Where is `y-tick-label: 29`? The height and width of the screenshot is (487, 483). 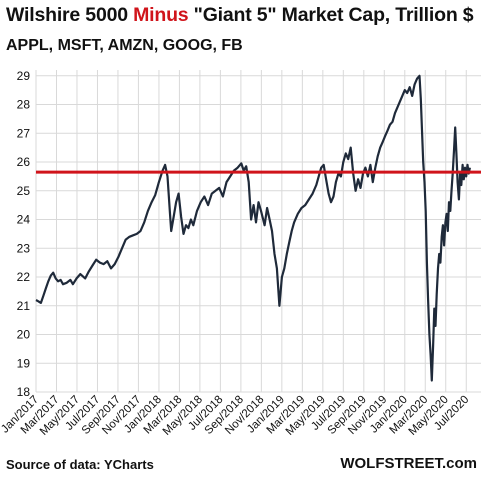
y-tick-label: 29 is located at coordinates (24, 76).